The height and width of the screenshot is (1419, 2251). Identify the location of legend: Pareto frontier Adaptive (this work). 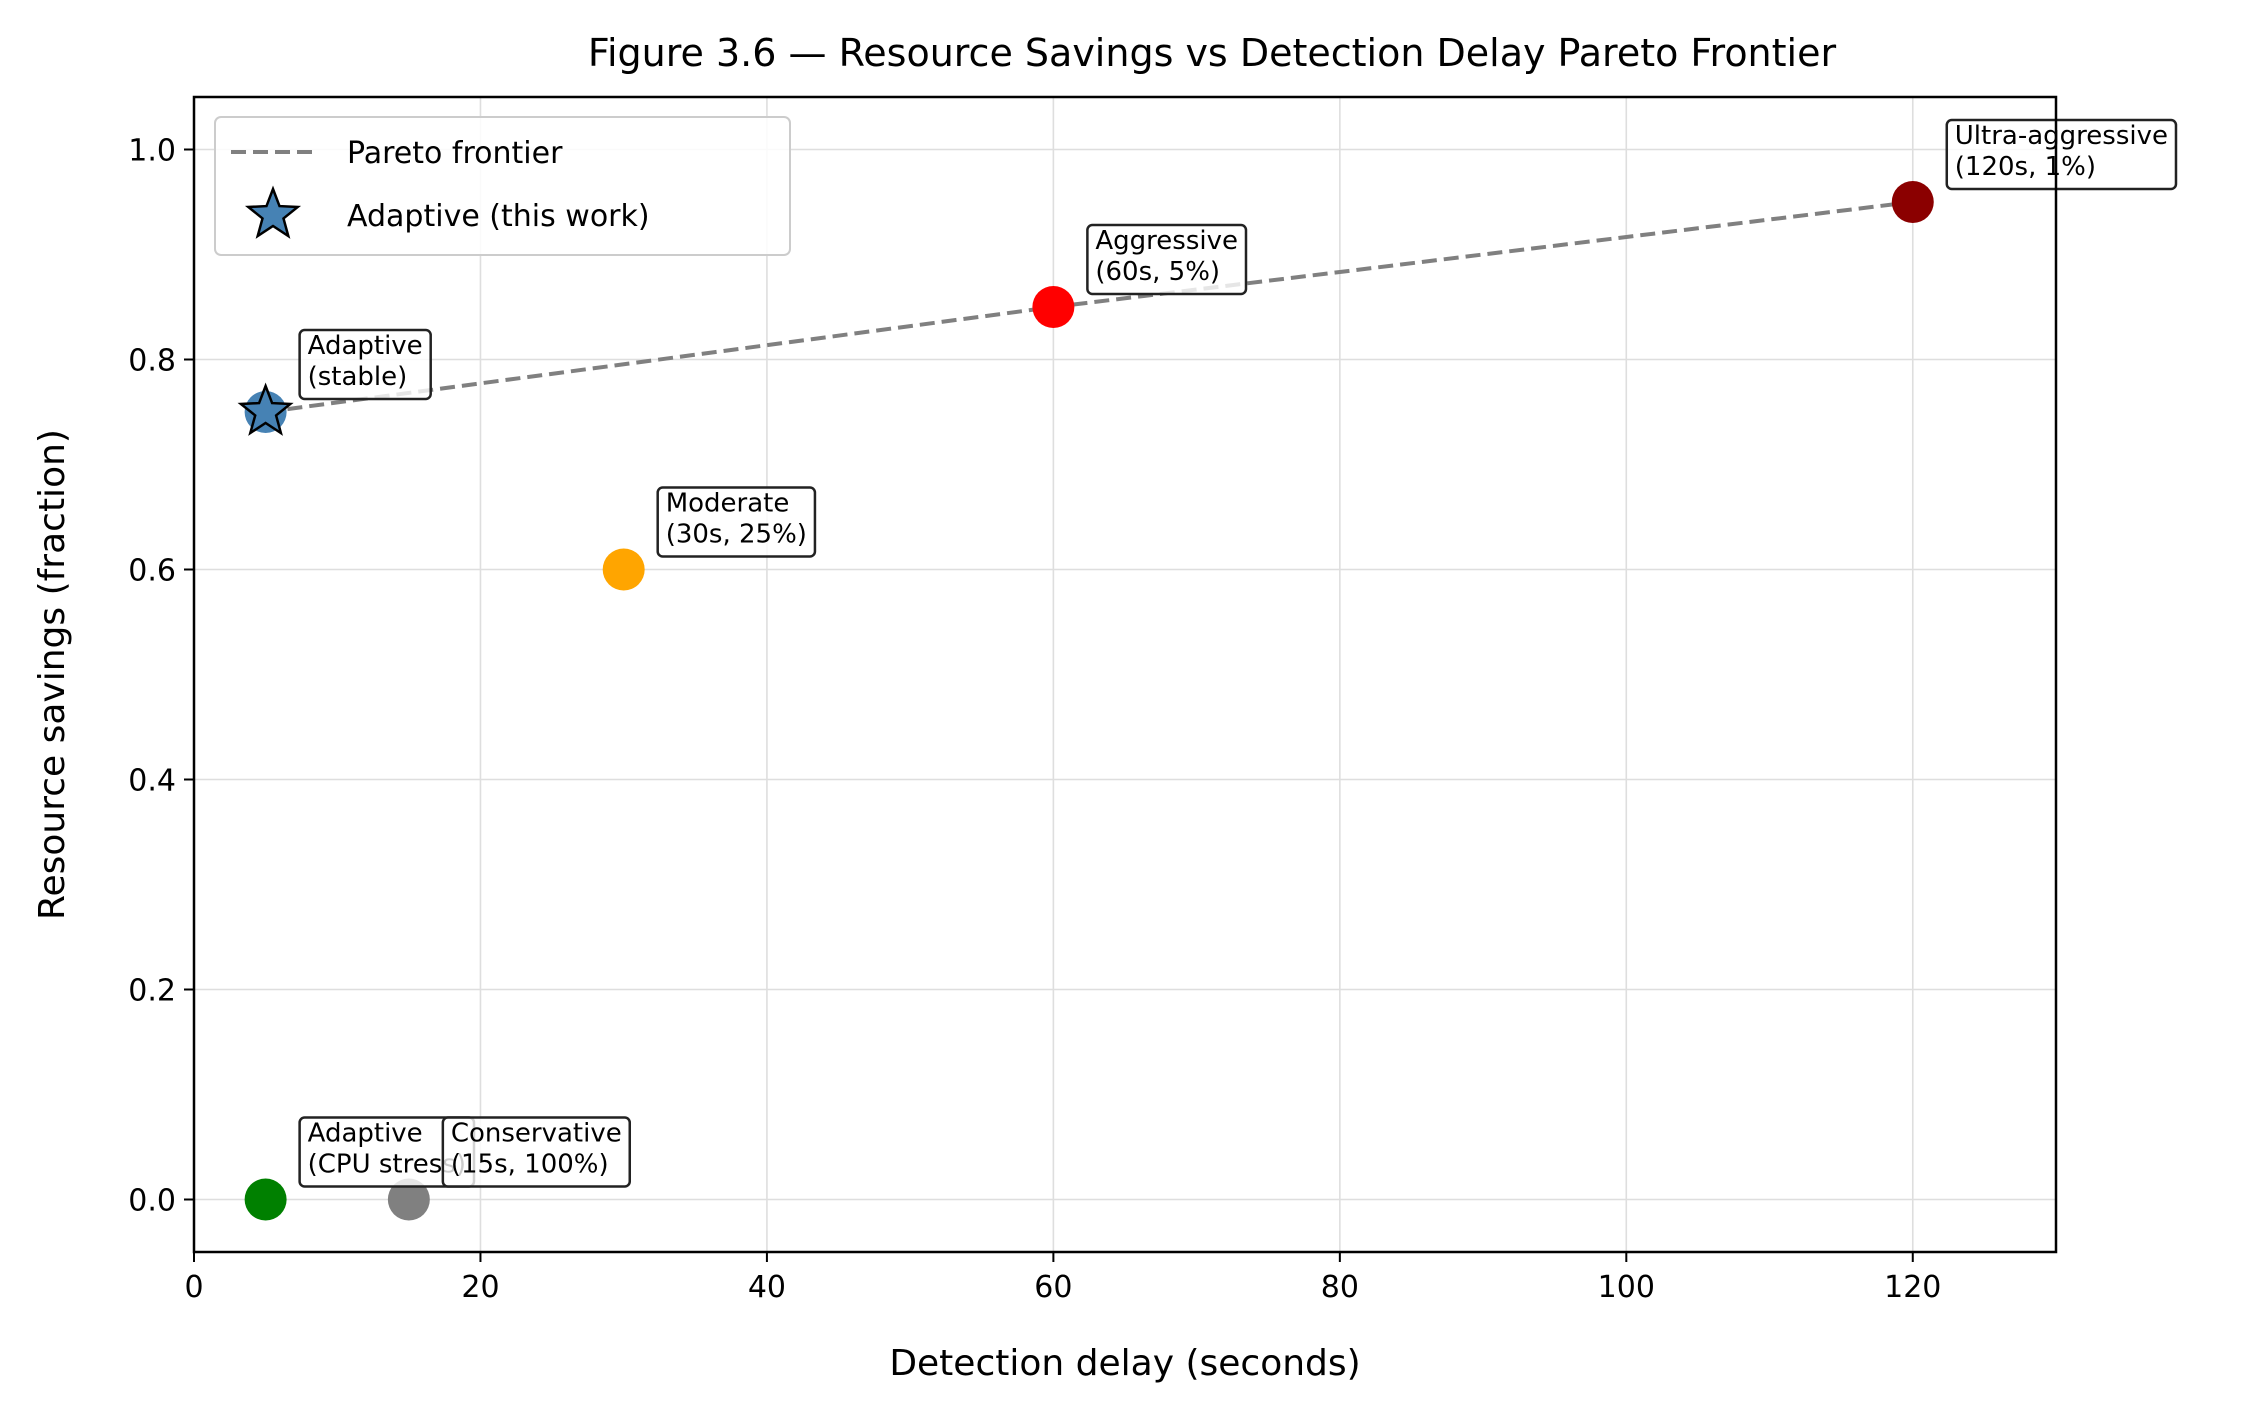
(502, 186).